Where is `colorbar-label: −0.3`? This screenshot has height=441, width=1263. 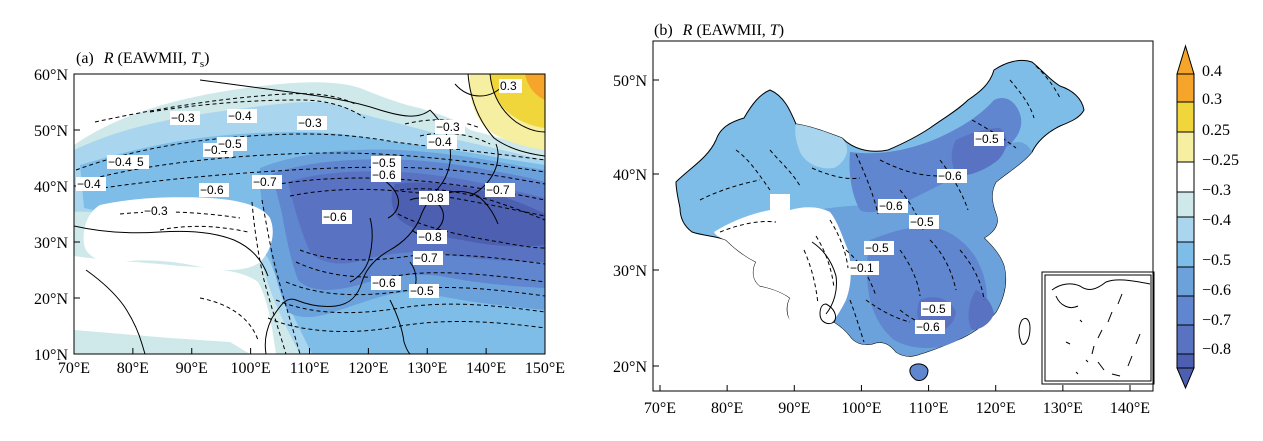
colorbar-label: −0.3 is located at coordinates (1216, 190).